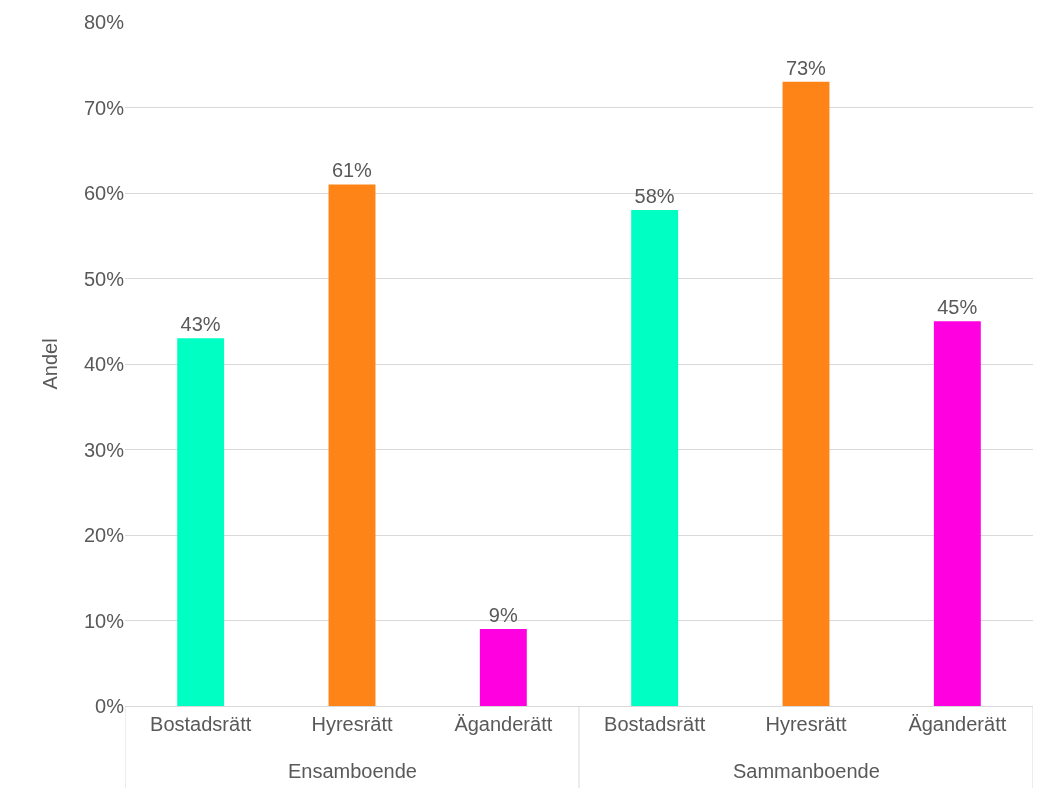 The image size is (1053, 789). I want to click on y-tick-label: 80%, so click(104, 22).